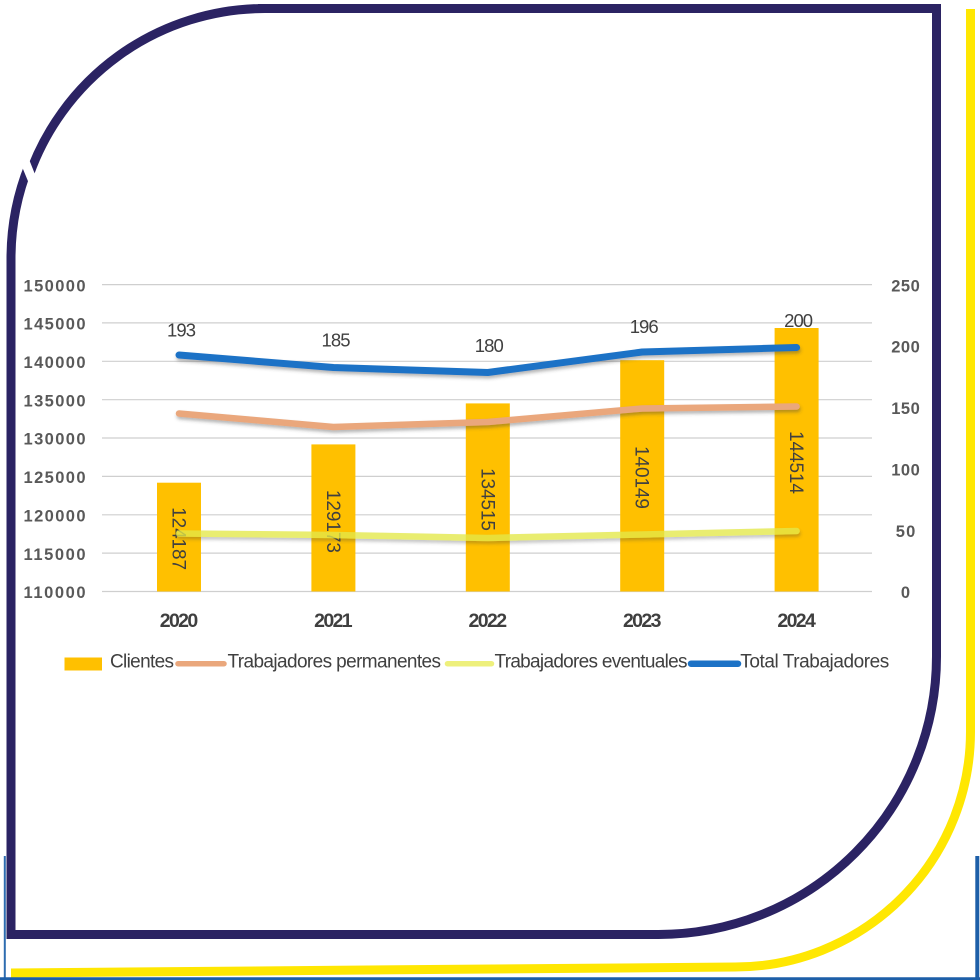 The image size is (980, 980). I want to click on svg-text: 120000, so click(55, 517).